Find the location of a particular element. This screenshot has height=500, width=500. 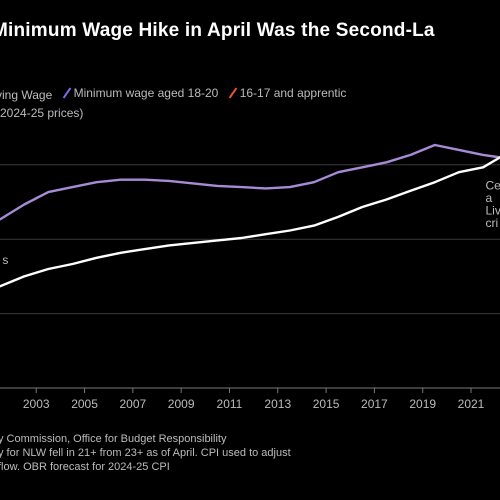

annotation-0: s is located at coordinates (5, 260).